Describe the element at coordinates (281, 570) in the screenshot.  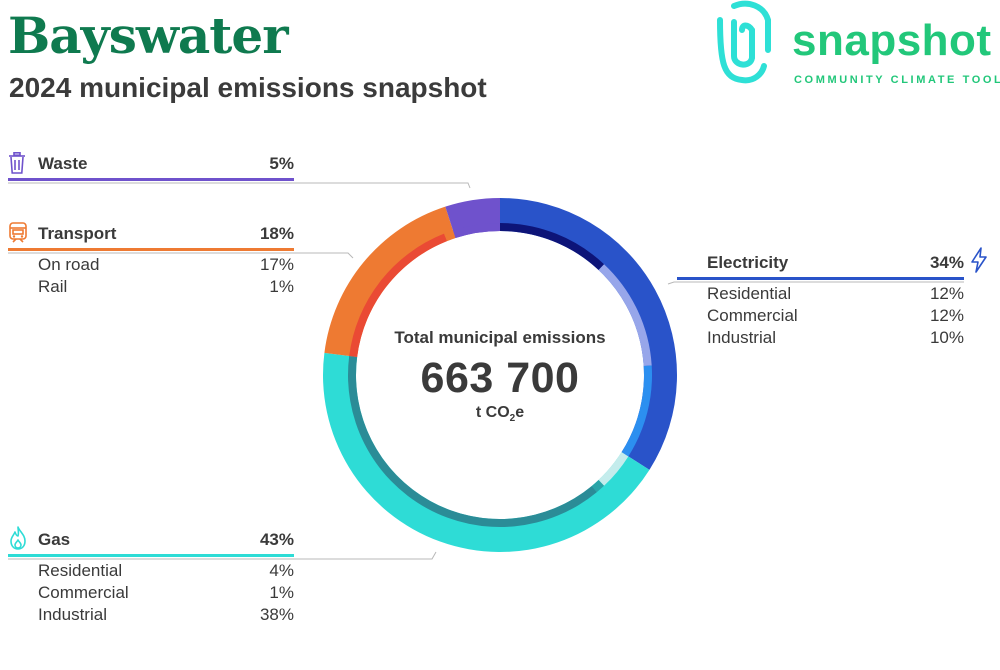
I see `subcategory-value: 4%` at that location.